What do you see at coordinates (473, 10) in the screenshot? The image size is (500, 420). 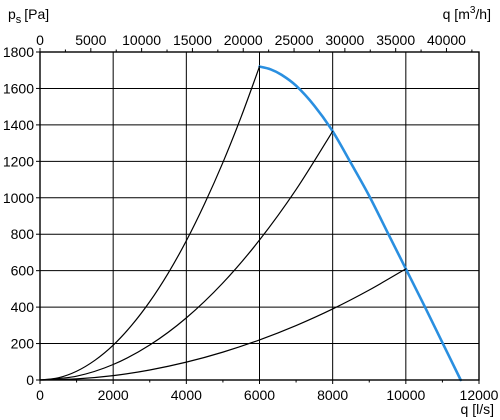 I see `top-axis-label-sup: 3` at bounding box center [473, 10].